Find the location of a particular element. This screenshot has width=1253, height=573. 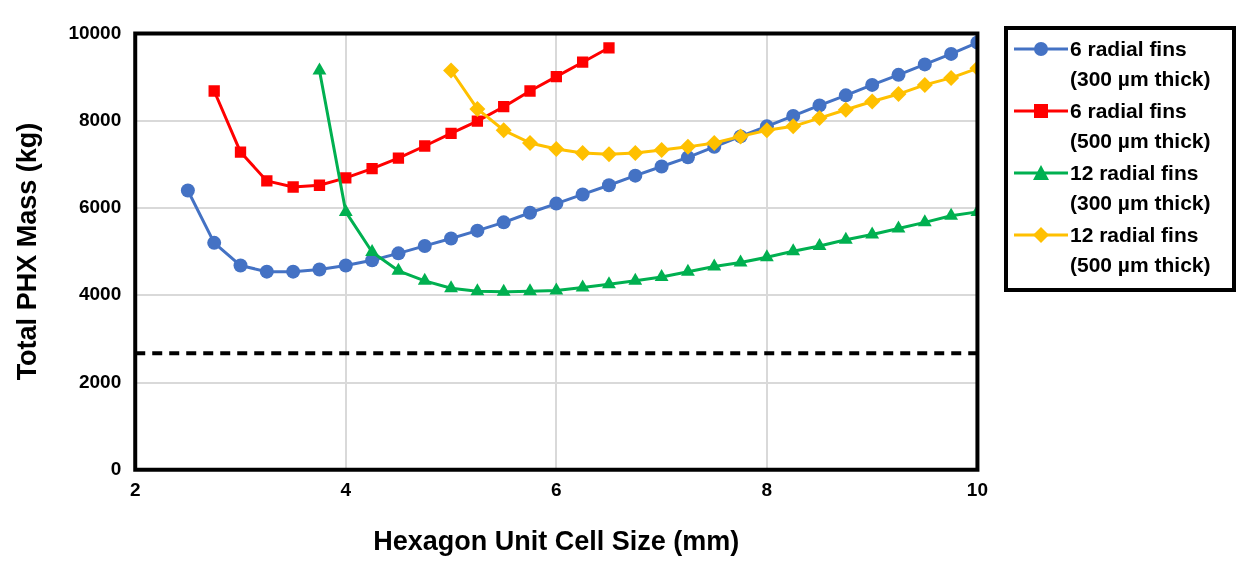

y-tick-label: 4000 is located at coordinates (100, 294).